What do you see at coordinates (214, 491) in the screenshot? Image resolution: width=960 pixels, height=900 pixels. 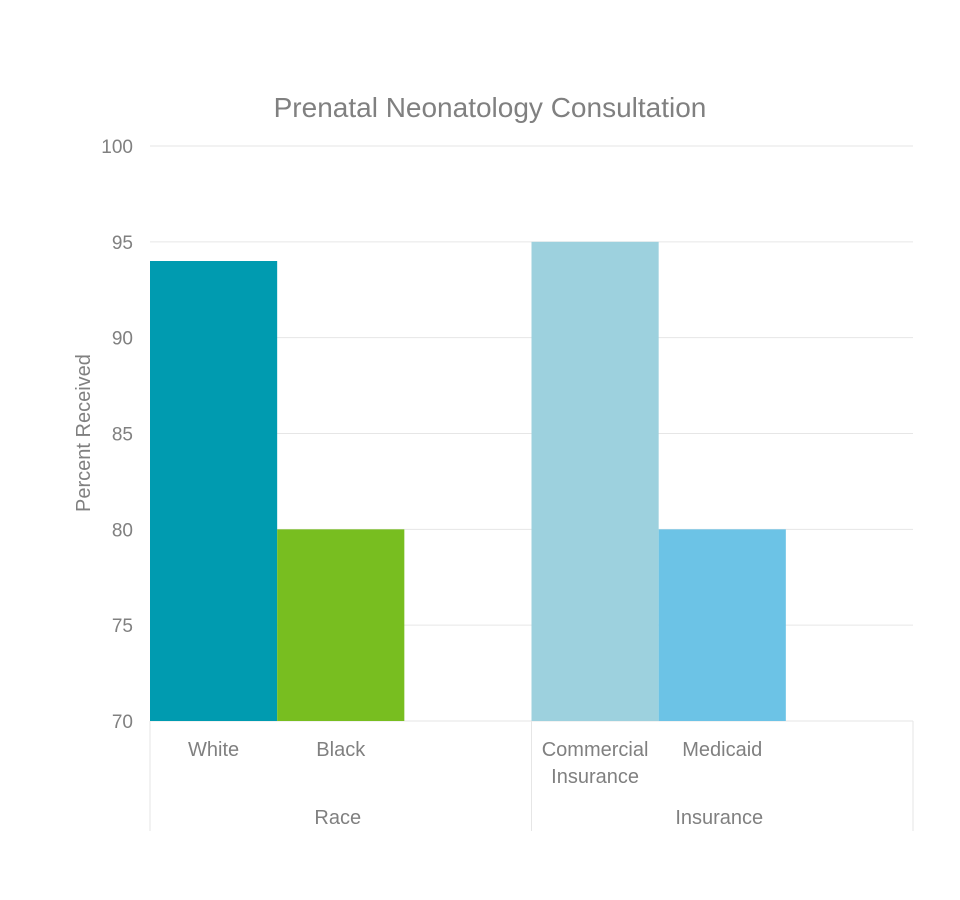 I see `bar-white` at bounding box center [214, 491].